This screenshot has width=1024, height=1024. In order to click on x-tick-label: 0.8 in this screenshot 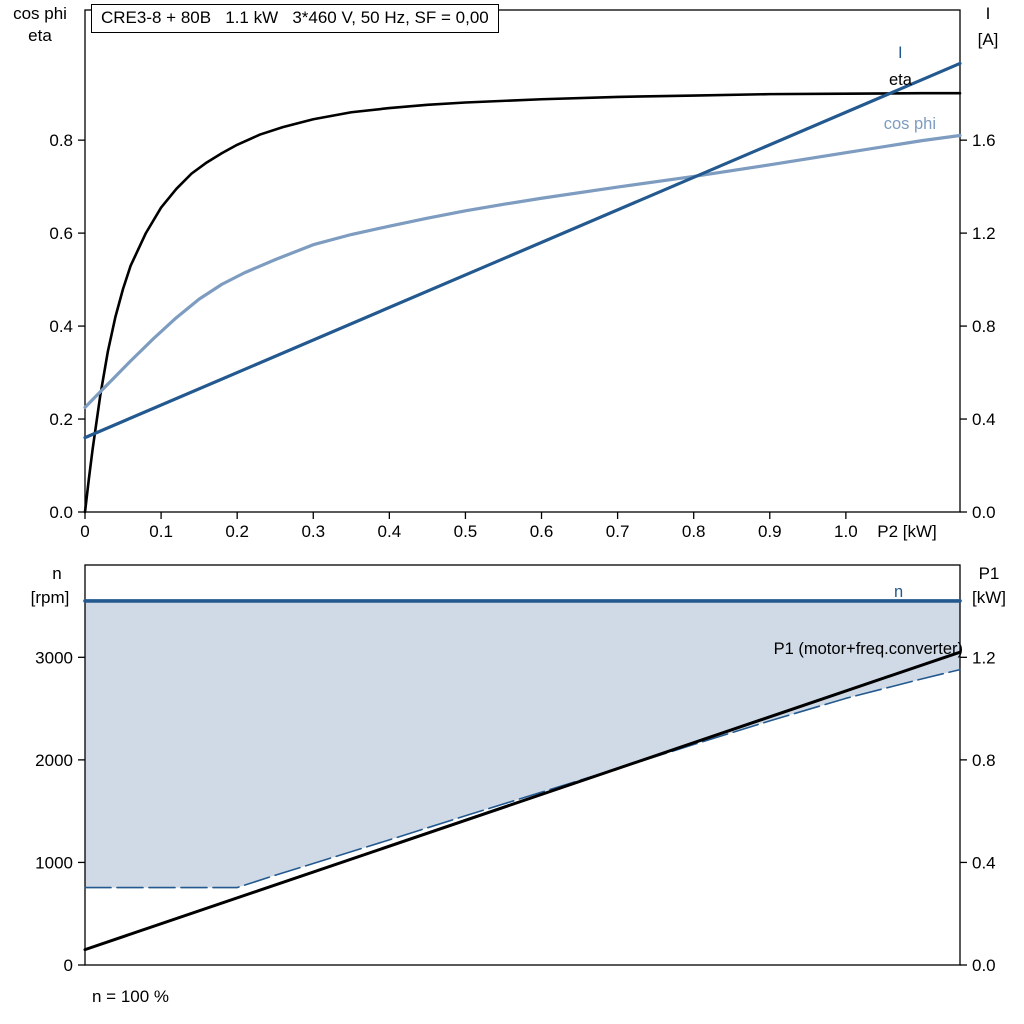, I will do `click(694, 531)`.